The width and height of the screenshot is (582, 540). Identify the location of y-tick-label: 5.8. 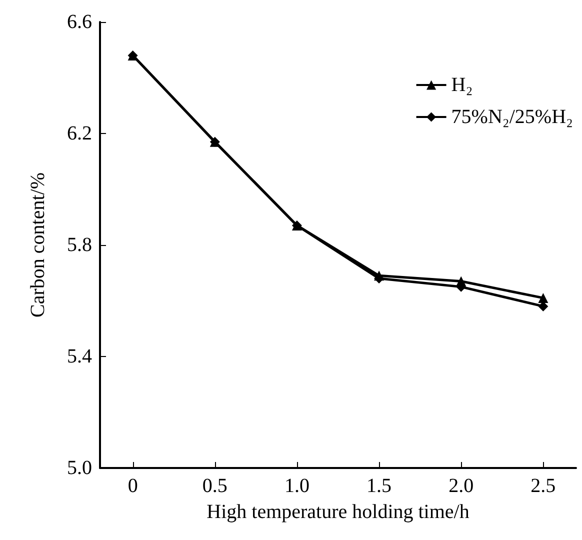
(79, 245).